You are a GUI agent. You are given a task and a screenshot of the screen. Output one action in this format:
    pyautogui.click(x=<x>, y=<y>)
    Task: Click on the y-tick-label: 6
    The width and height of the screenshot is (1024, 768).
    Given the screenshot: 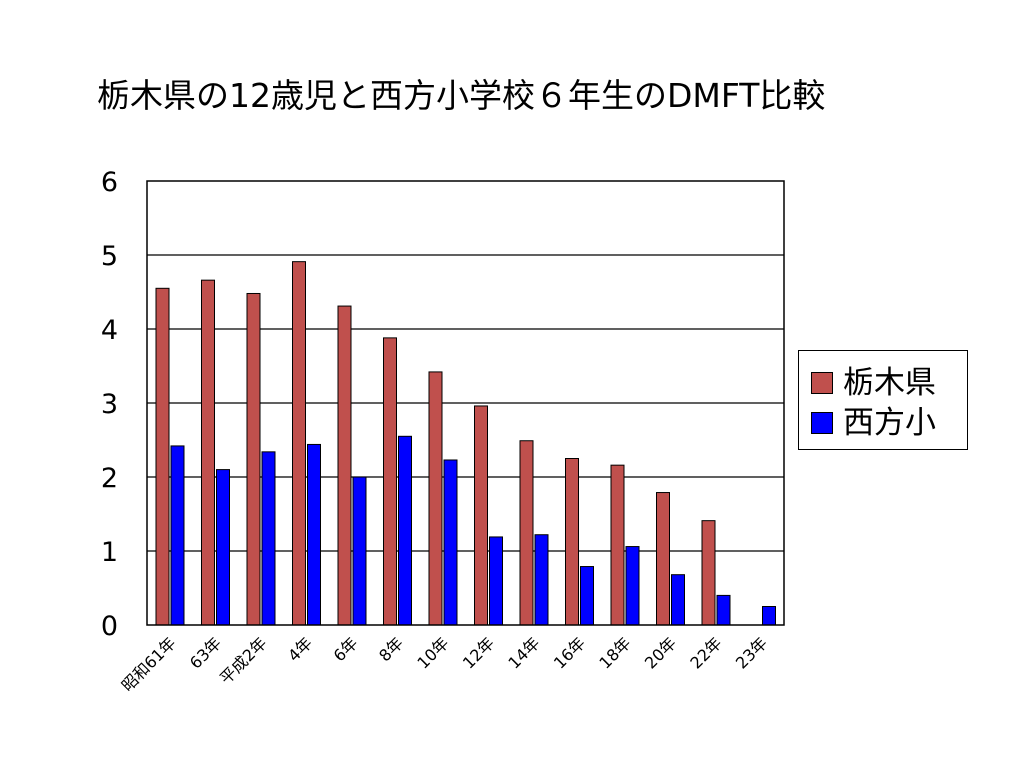 What is the action you would take?
    pyautogui.click(x=109, y=182)
    